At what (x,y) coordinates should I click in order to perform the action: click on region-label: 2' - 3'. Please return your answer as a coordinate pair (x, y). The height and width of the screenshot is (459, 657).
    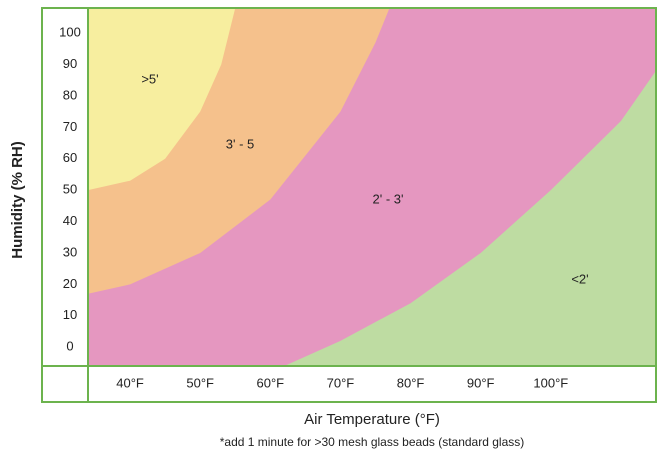
    Looking at the image, I should click on (388, 198).